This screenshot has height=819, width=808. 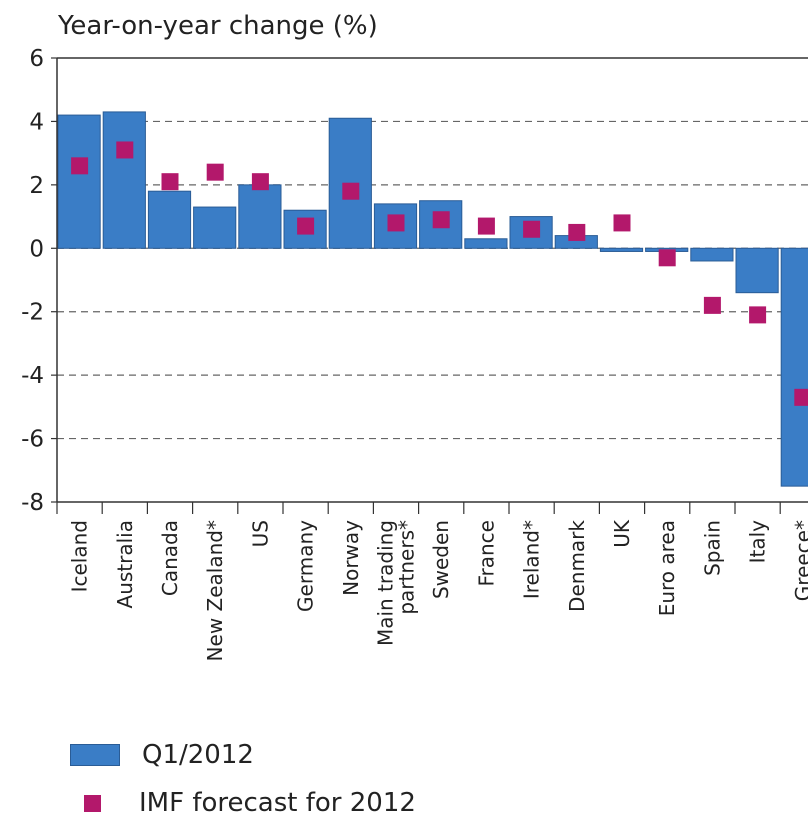 I want to click on category-label: France, so click(x=486, y=553).